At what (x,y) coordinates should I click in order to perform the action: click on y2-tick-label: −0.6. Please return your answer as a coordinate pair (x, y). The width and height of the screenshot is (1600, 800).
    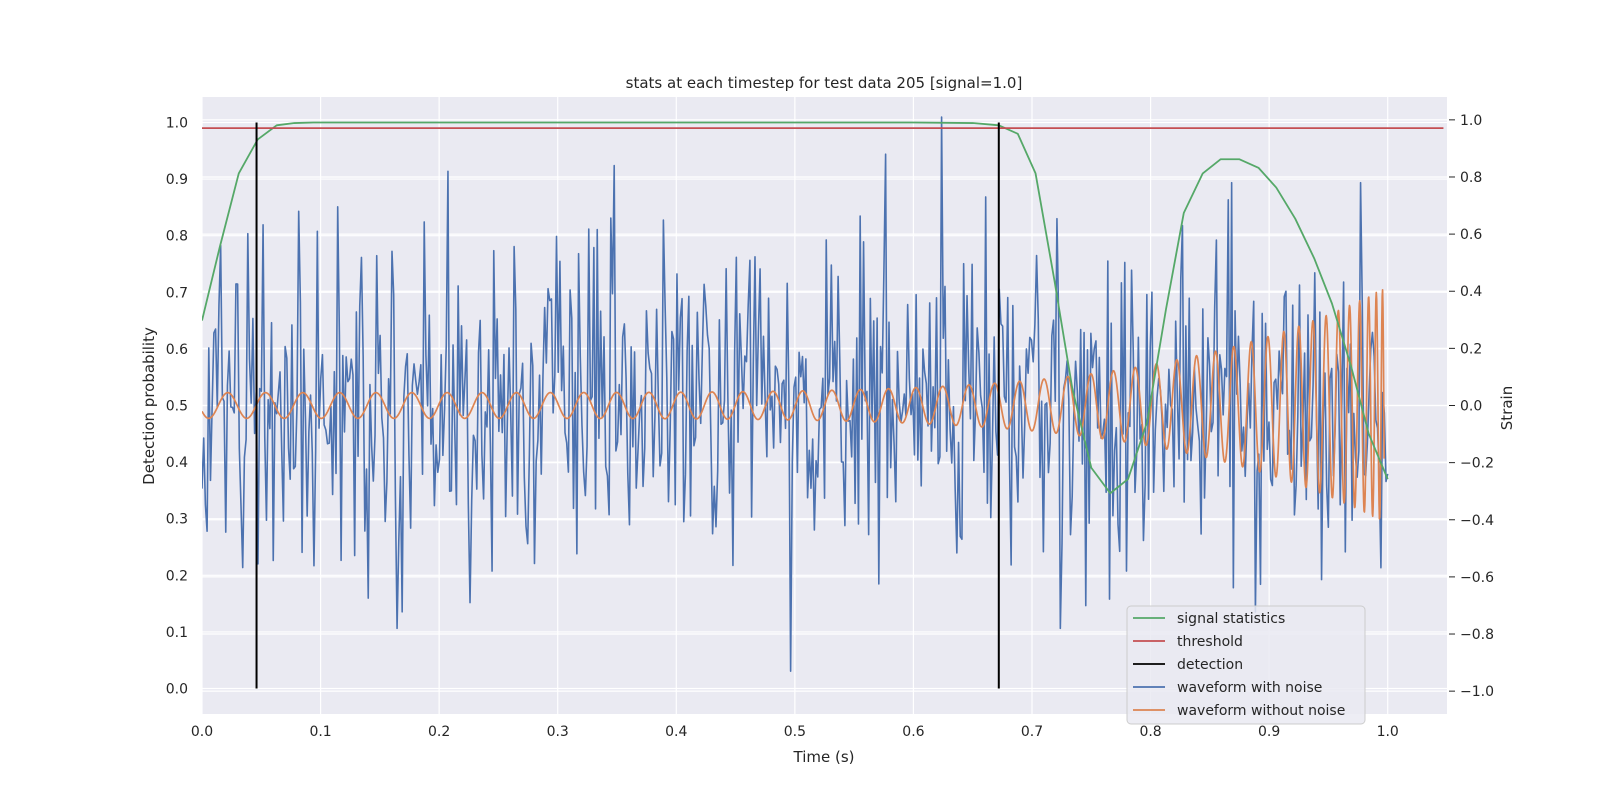
    Looking at the image, I should click on (1477, 578).